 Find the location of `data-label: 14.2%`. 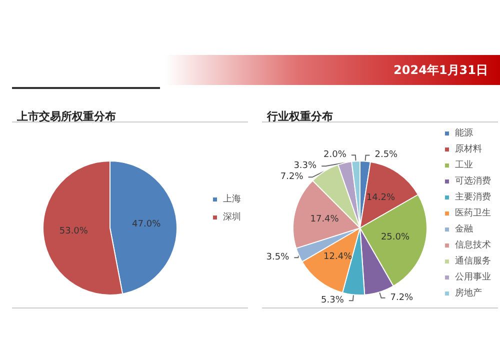

data-label: 14.2% is located at coordinates (381, 197).